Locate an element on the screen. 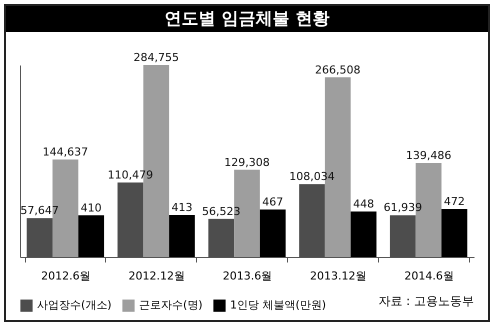  data-label: 56,523 is located at coordinates (221, 211).